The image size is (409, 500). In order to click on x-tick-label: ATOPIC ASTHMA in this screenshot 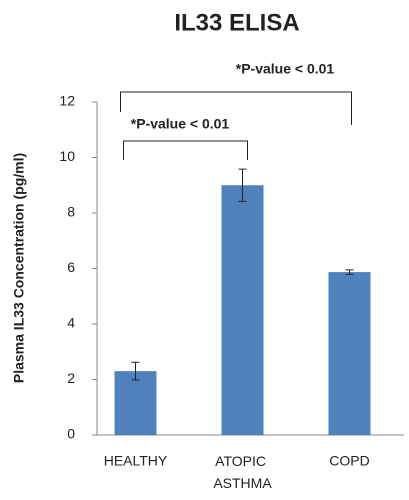, I will do `click(242, 472)`.